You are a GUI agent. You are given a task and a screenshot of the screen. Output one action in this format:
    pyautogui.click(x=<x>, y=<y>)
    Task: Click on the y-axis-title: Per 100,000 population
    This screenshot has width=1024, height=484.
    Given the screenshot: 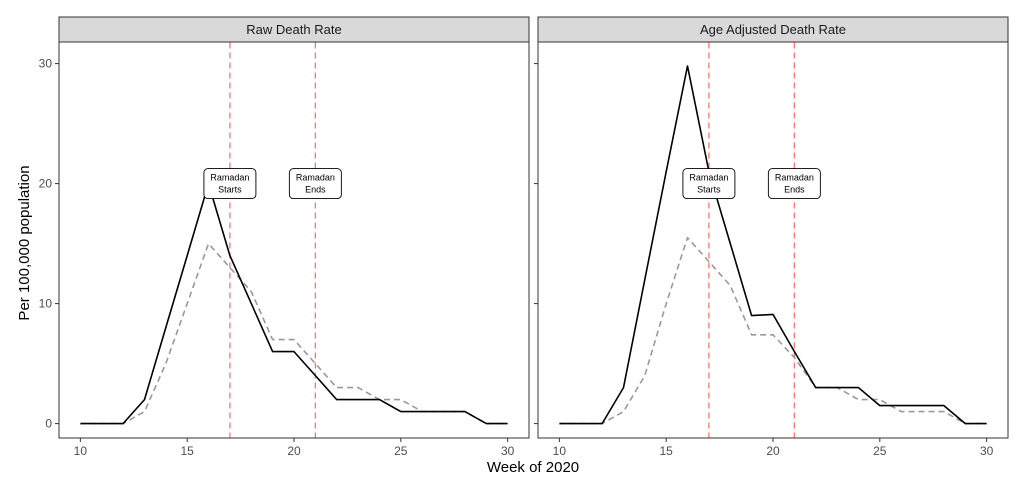 What is the action you would take?
    pyautogui.click(x=24, y=242)
    